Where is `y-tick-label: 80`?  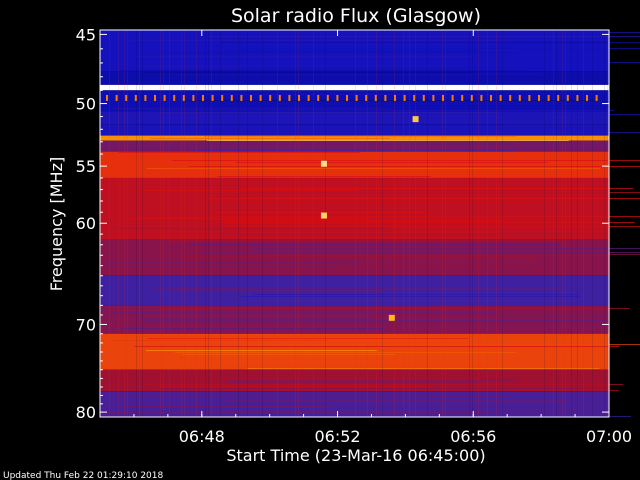 y-tick-label: 80 is located at coordinates (86, 412).